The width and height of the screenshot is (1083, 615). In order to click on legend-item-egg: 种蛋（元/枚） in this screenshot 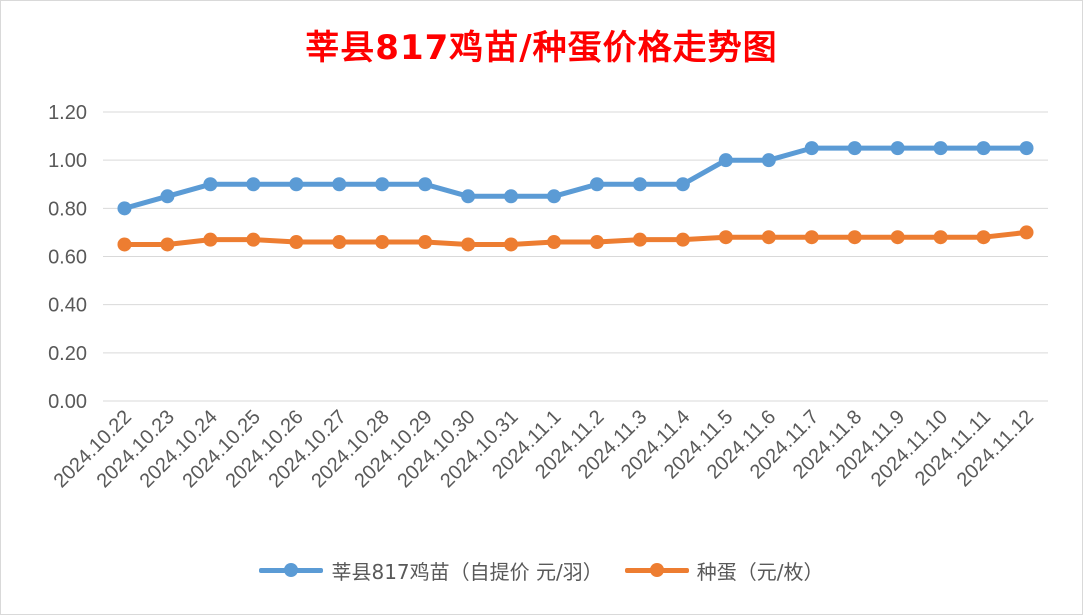, I will do `click(724, 570)`.